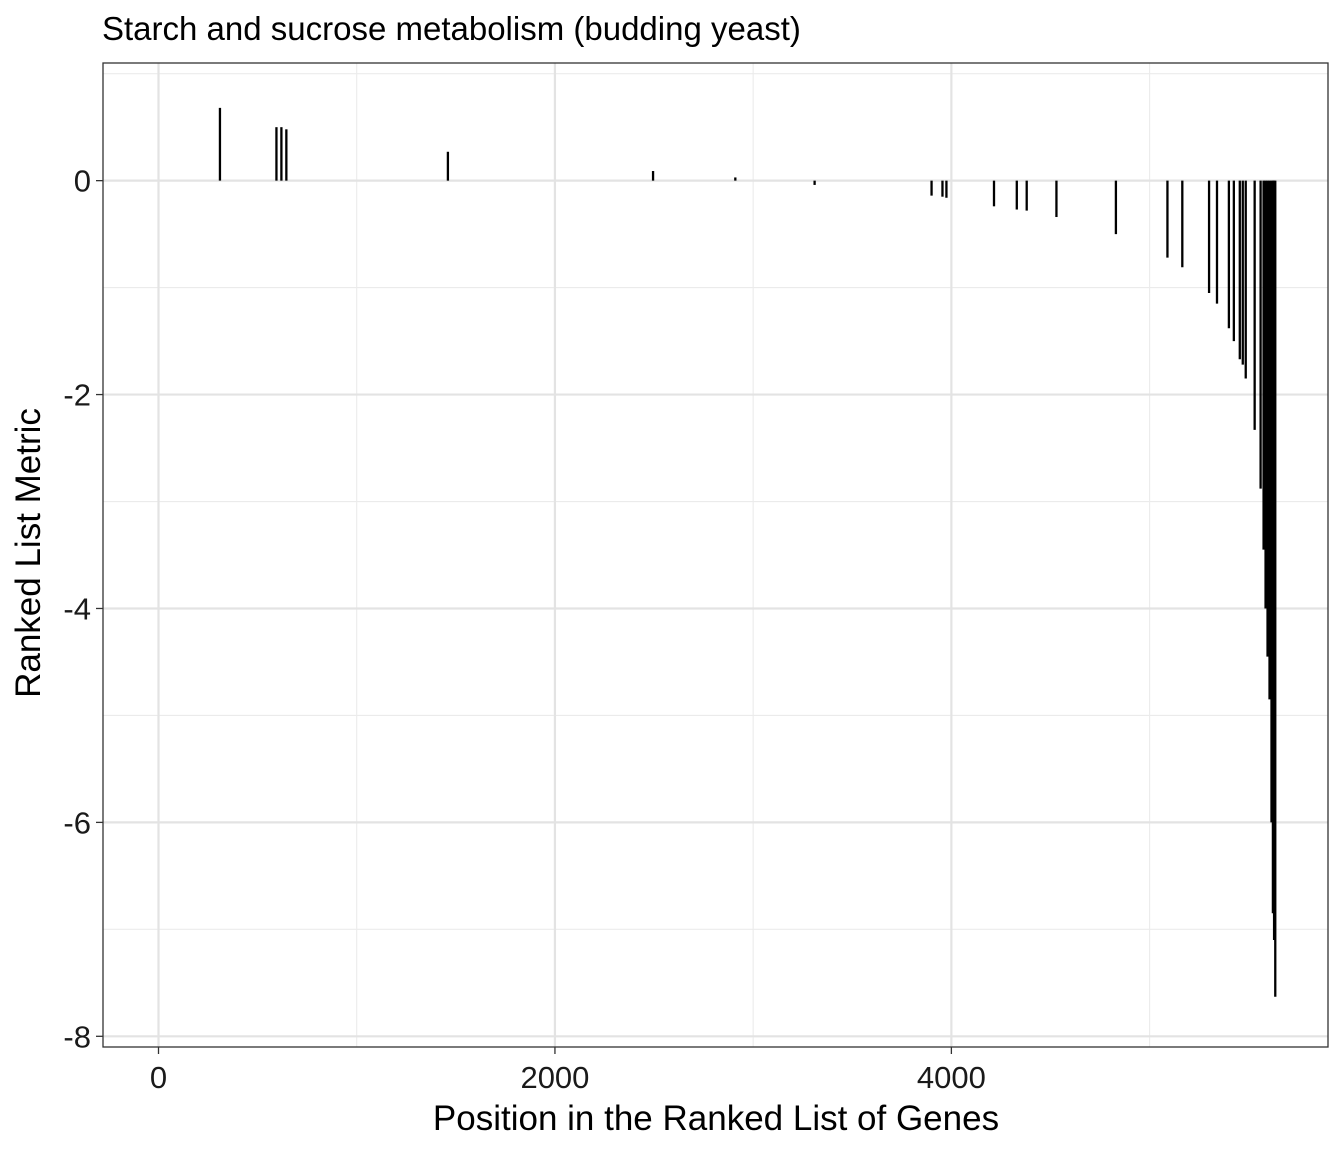 This screenshot has width=1344, height=1152. I want to click on y-axis-title: Ranked List Metric, so click(28, 553).